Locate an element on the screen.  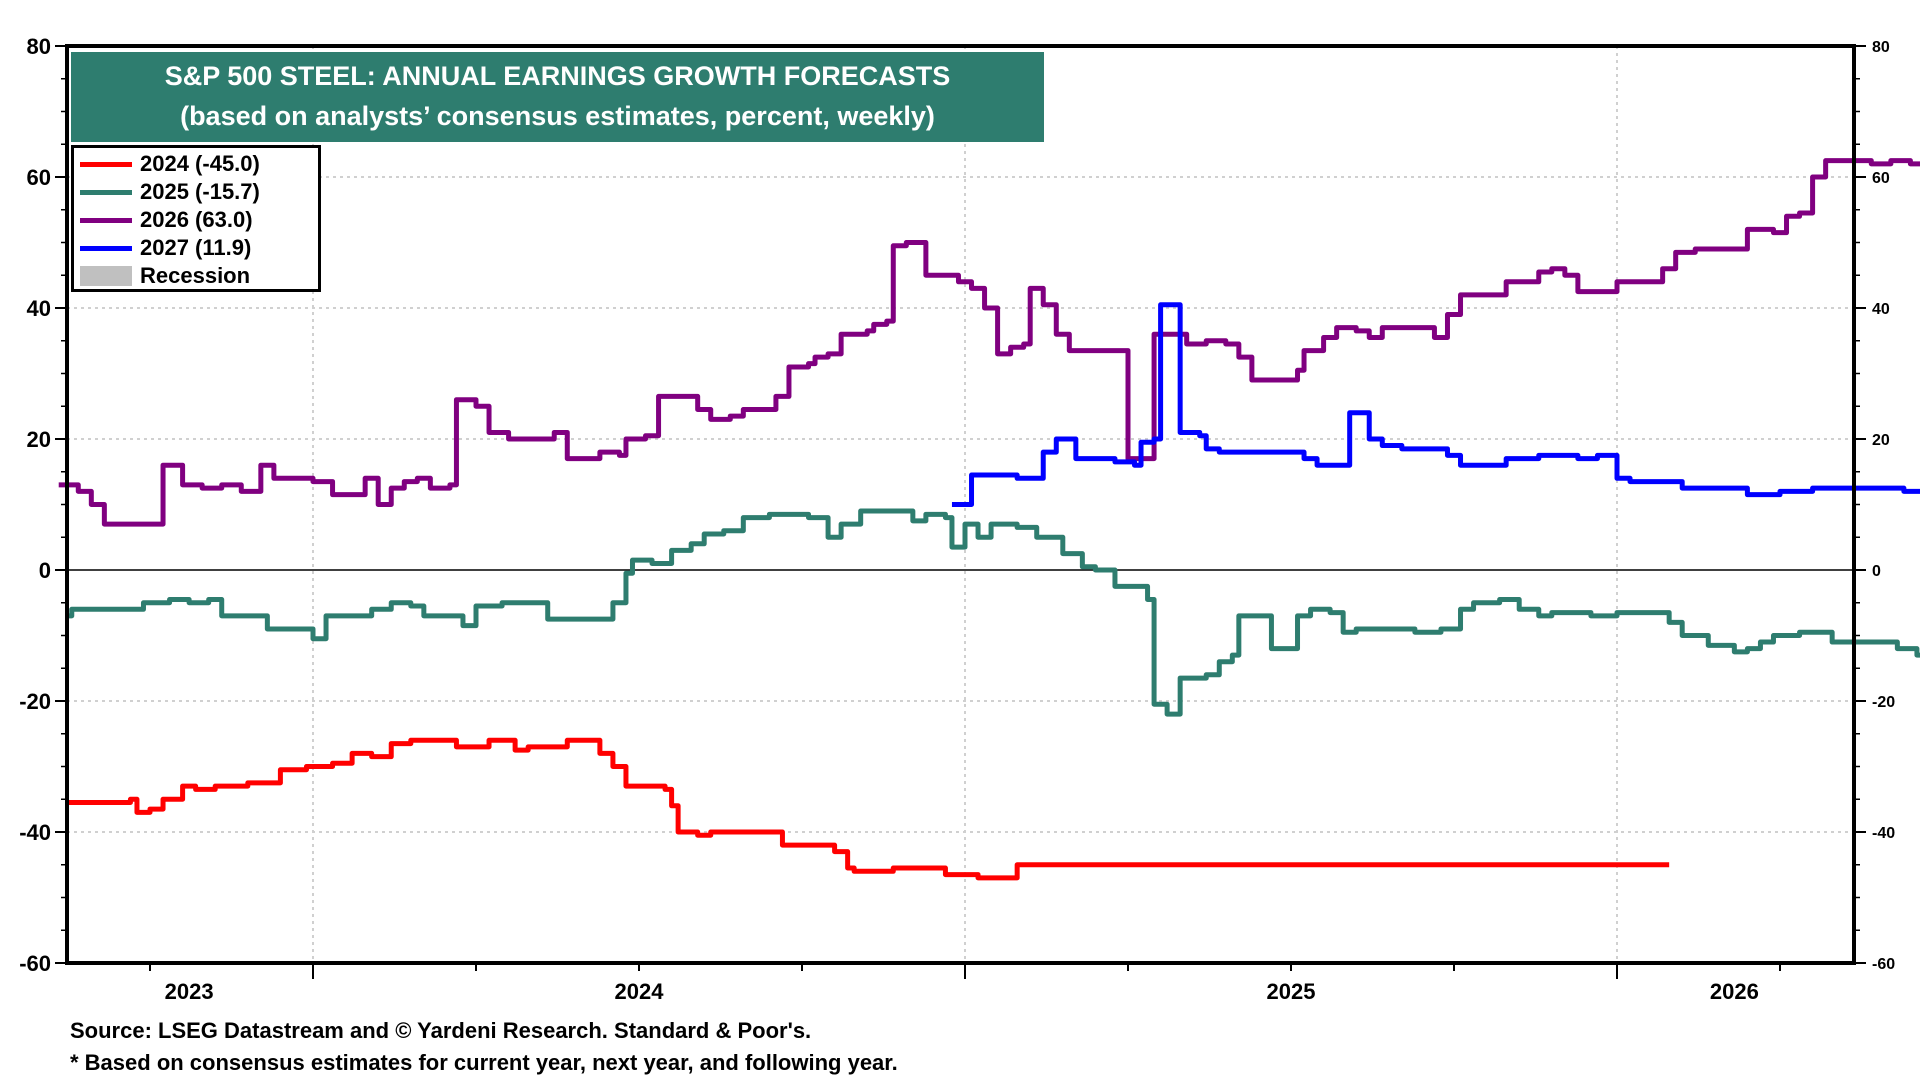
legend-item-2025: 2025 (-15.7) is located at coordinates (199, 192).